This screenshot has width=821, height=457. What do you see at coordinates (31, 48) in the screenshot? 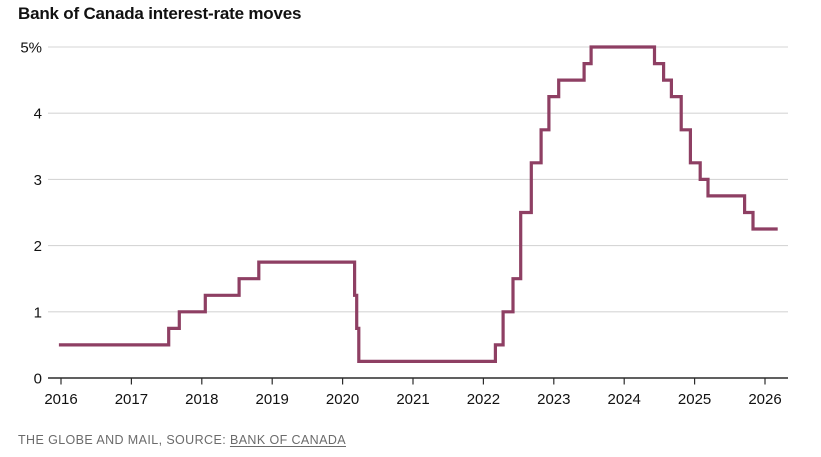
I see `y-tick-label: 5%` at bounding box center [31, 48].